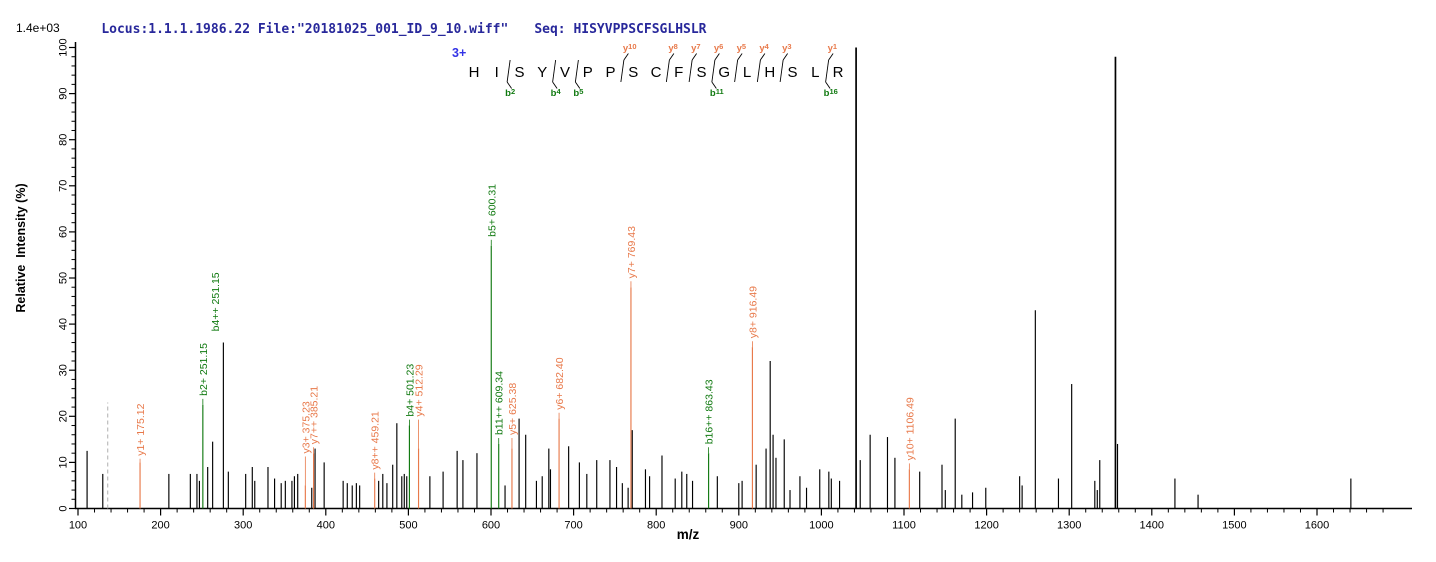 This screenshot has width=1436, height=562. I want to click on peak-label: y7++ 385.21, so click(315, 415).